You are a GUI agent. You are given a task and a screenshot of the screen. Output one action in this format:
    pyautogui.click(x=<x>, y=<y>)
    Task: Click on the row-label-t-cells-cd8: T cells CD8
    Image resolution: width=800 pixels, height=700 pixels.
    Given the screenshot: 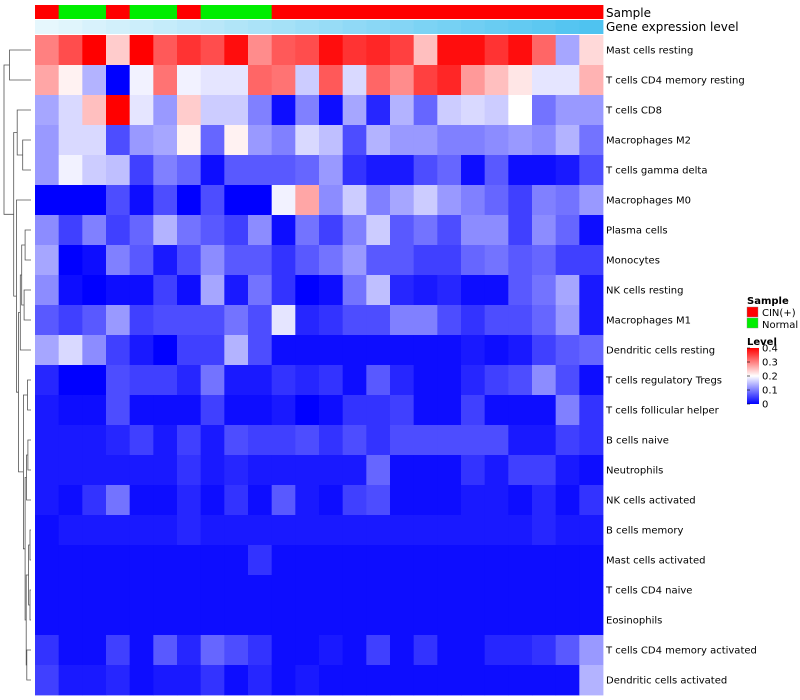 What is the action you would take?
    pyautogui.click(x=633, y=111)
    